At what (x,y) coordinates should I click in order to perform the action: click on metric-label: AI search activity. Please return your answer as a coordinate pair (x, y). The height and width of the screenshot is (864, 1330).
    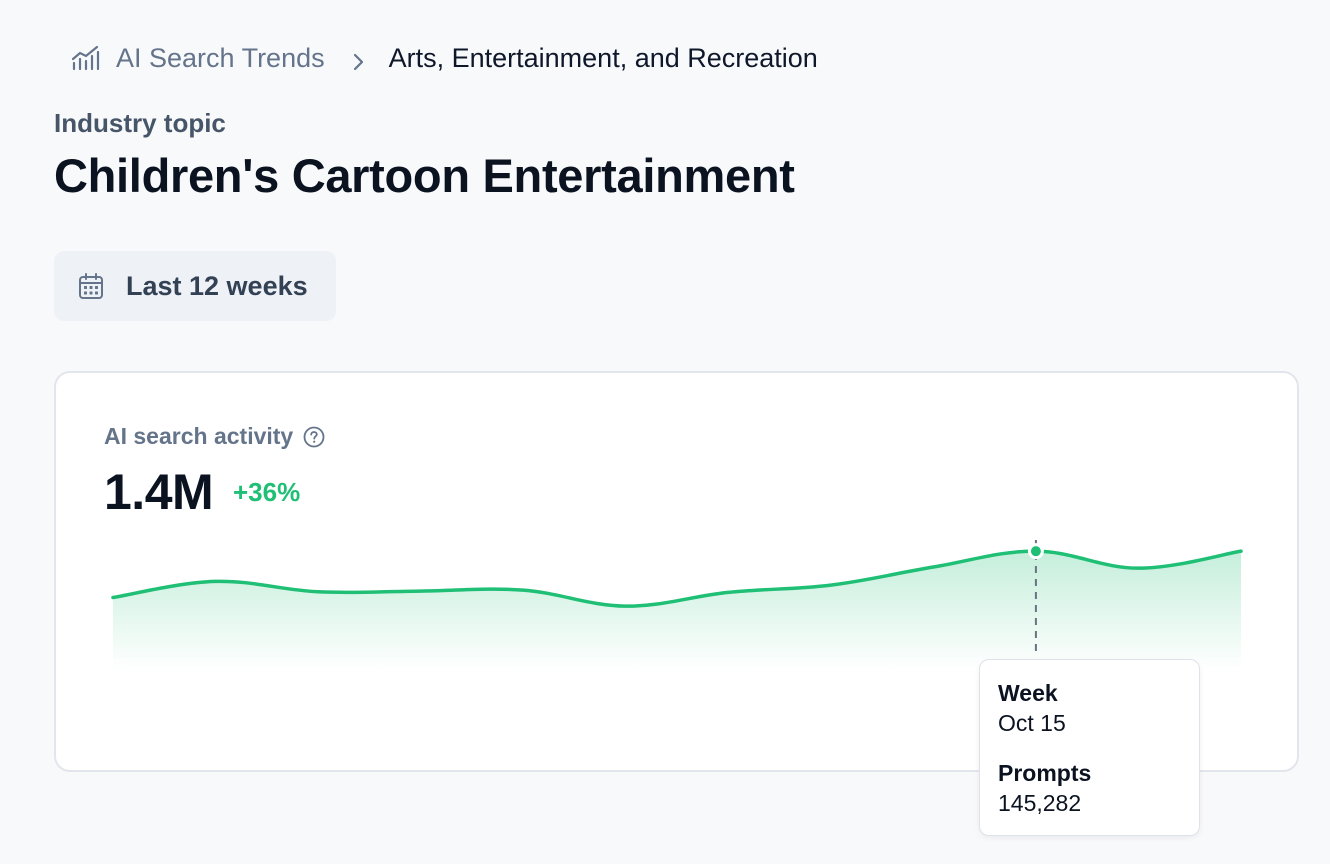
    Looking at the image, I should click on (199, 436).